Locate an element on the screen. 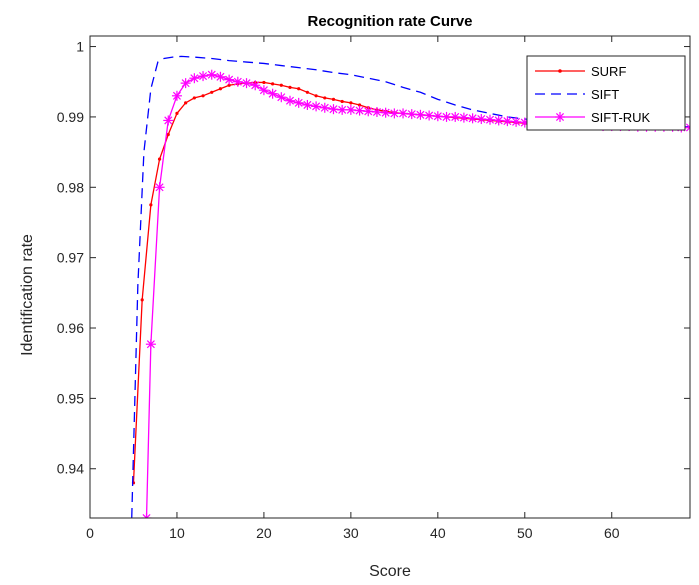 The image size is (699, 585). y-tick-label: 1 is located at coordinates (80, 47).